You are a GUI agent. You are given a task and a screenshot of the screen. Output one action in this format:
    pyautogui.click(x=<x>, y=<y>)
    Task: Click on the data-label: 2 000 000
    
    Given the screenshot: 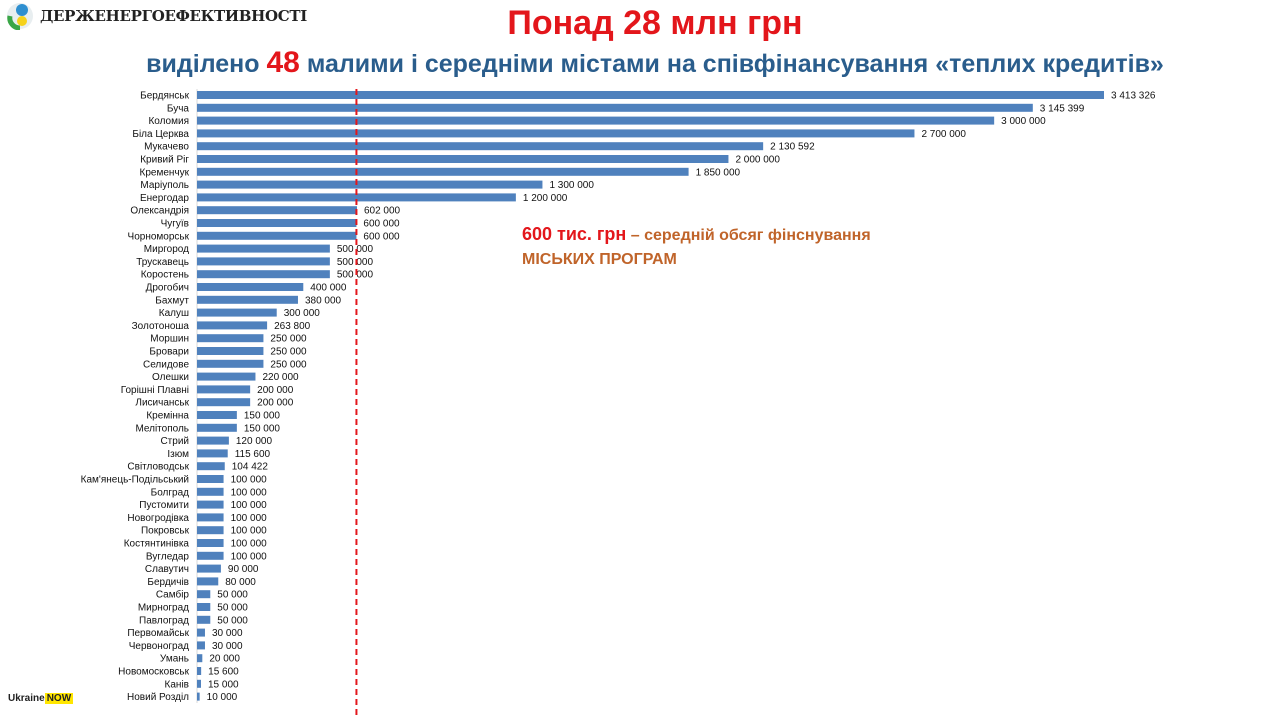 What is the action you would take?
    pyautogui.click(x=757, y=160)
    